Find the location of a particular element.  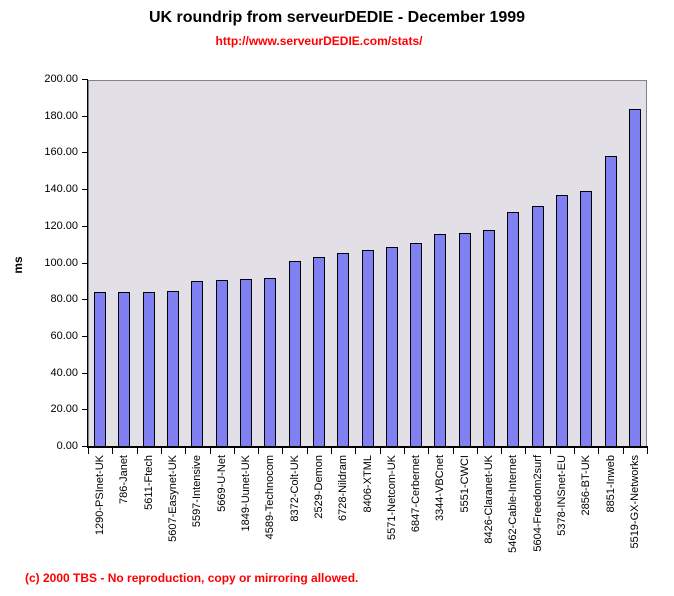

y-axis-tick-label: 160.00 is located at coordinates (61, 152).